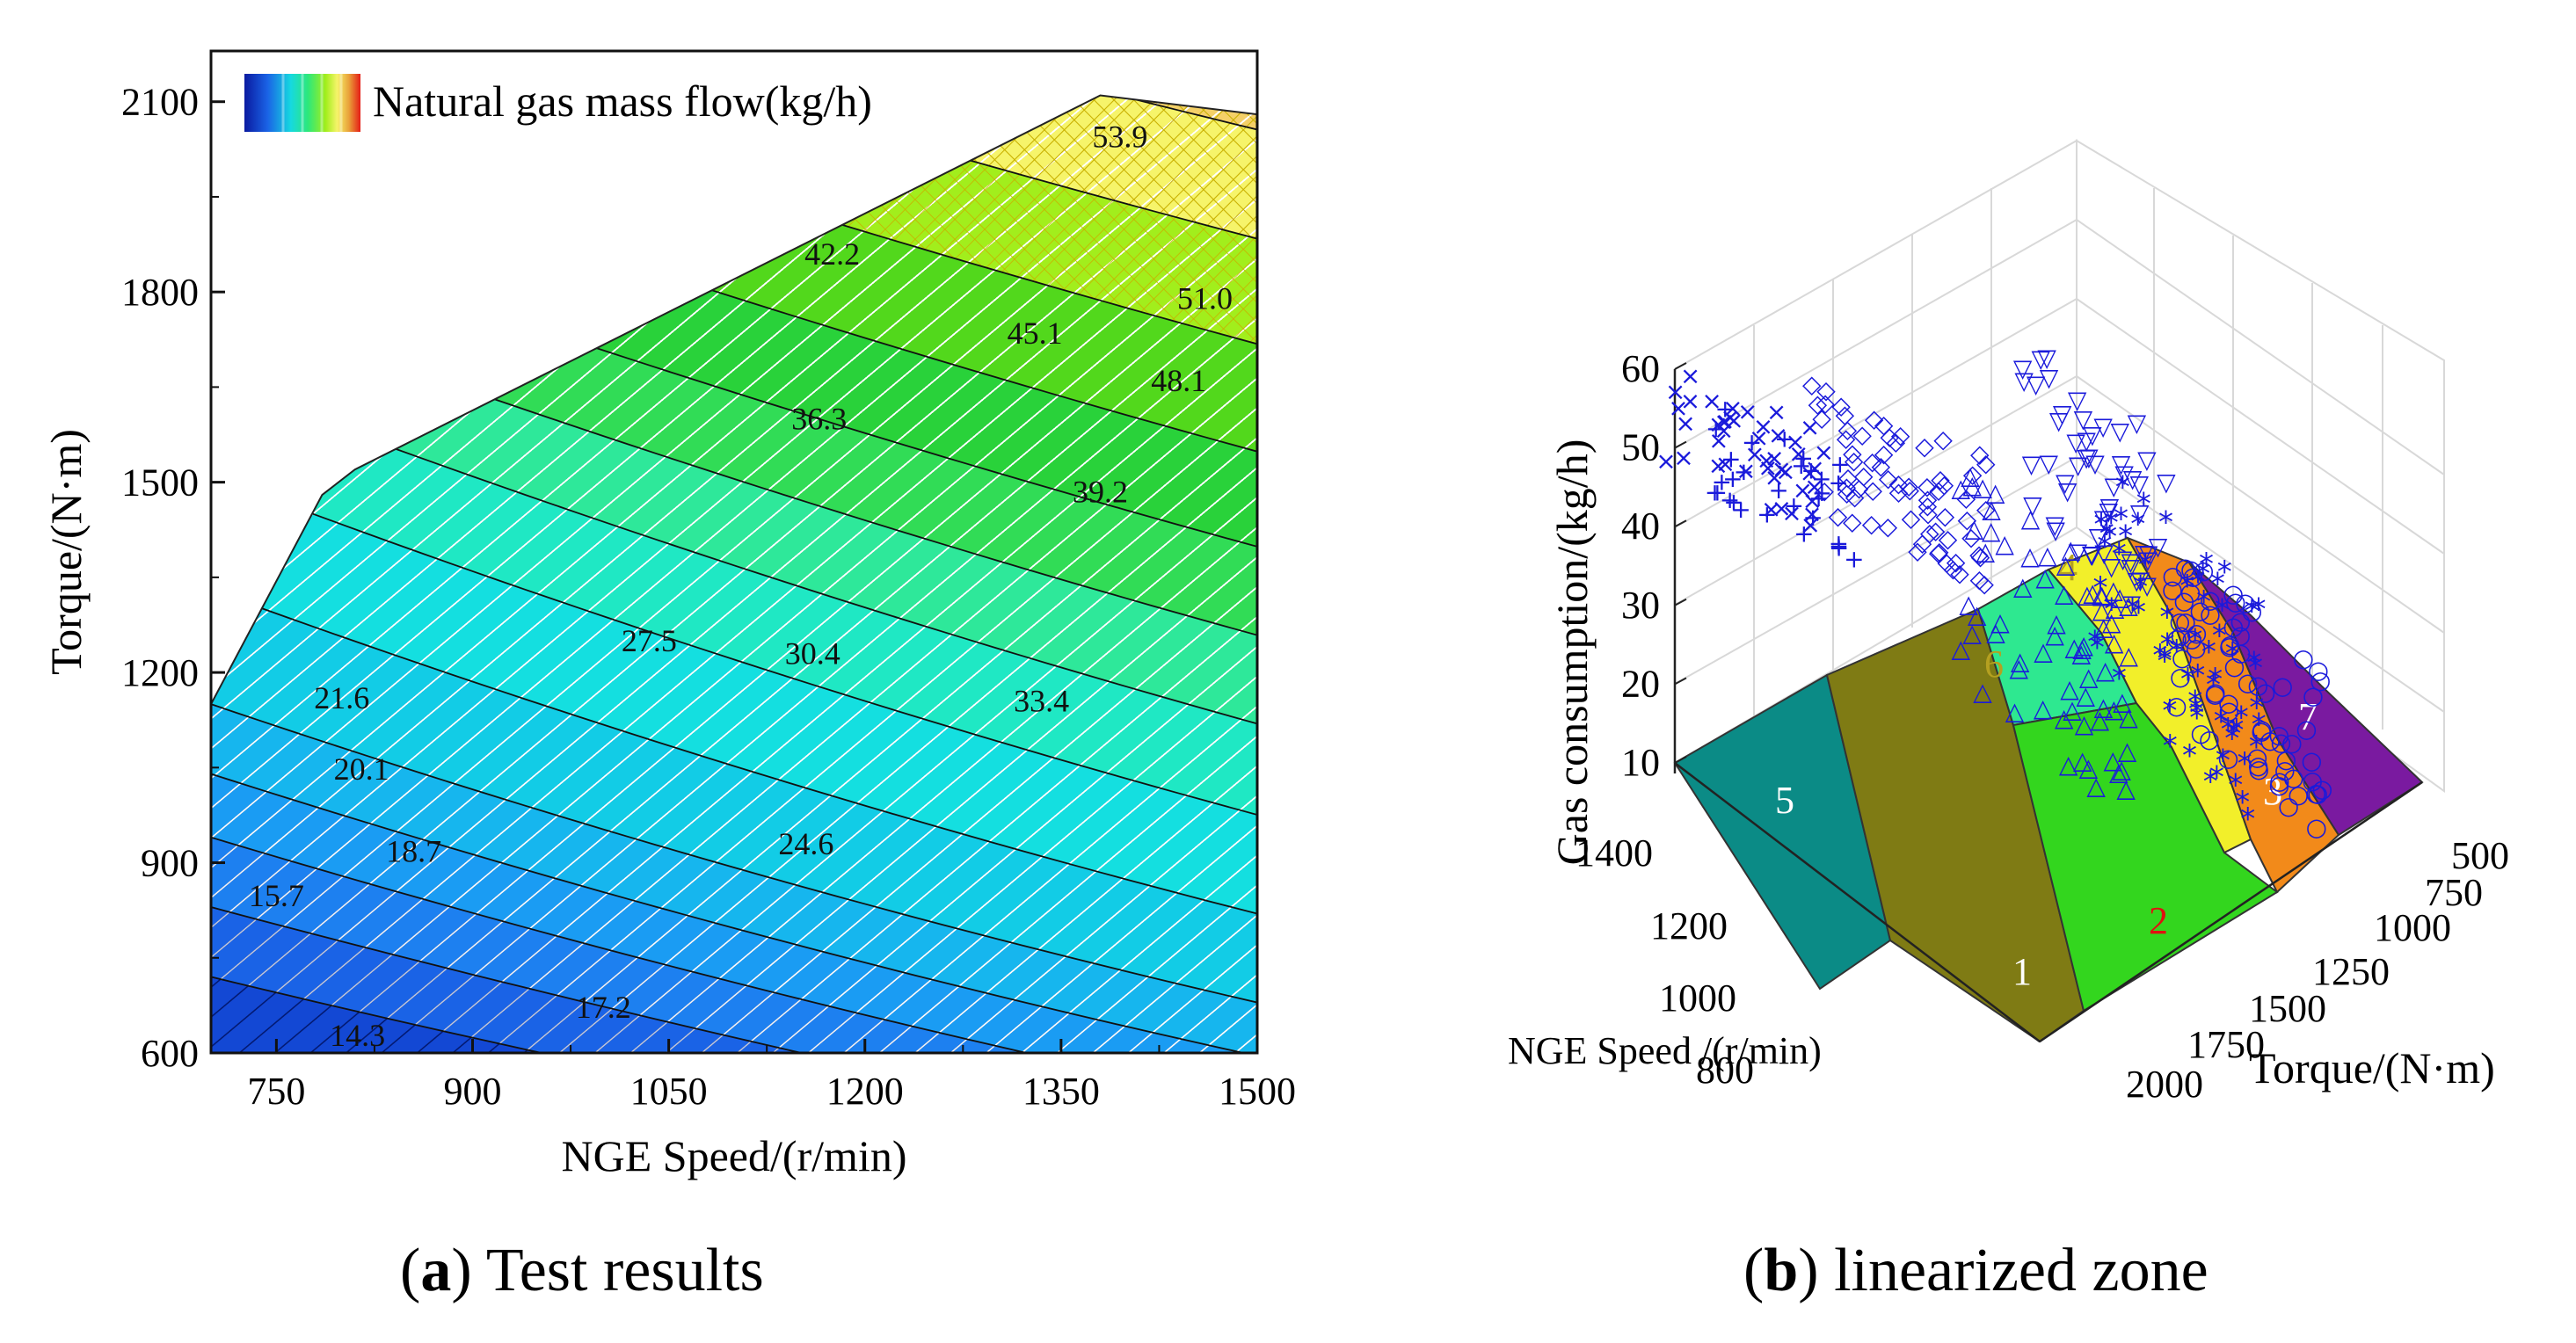 The height and width of the screenshot is (1343, 2576). I want to click on speed-tick-label: 1000, so click(1697, 998).